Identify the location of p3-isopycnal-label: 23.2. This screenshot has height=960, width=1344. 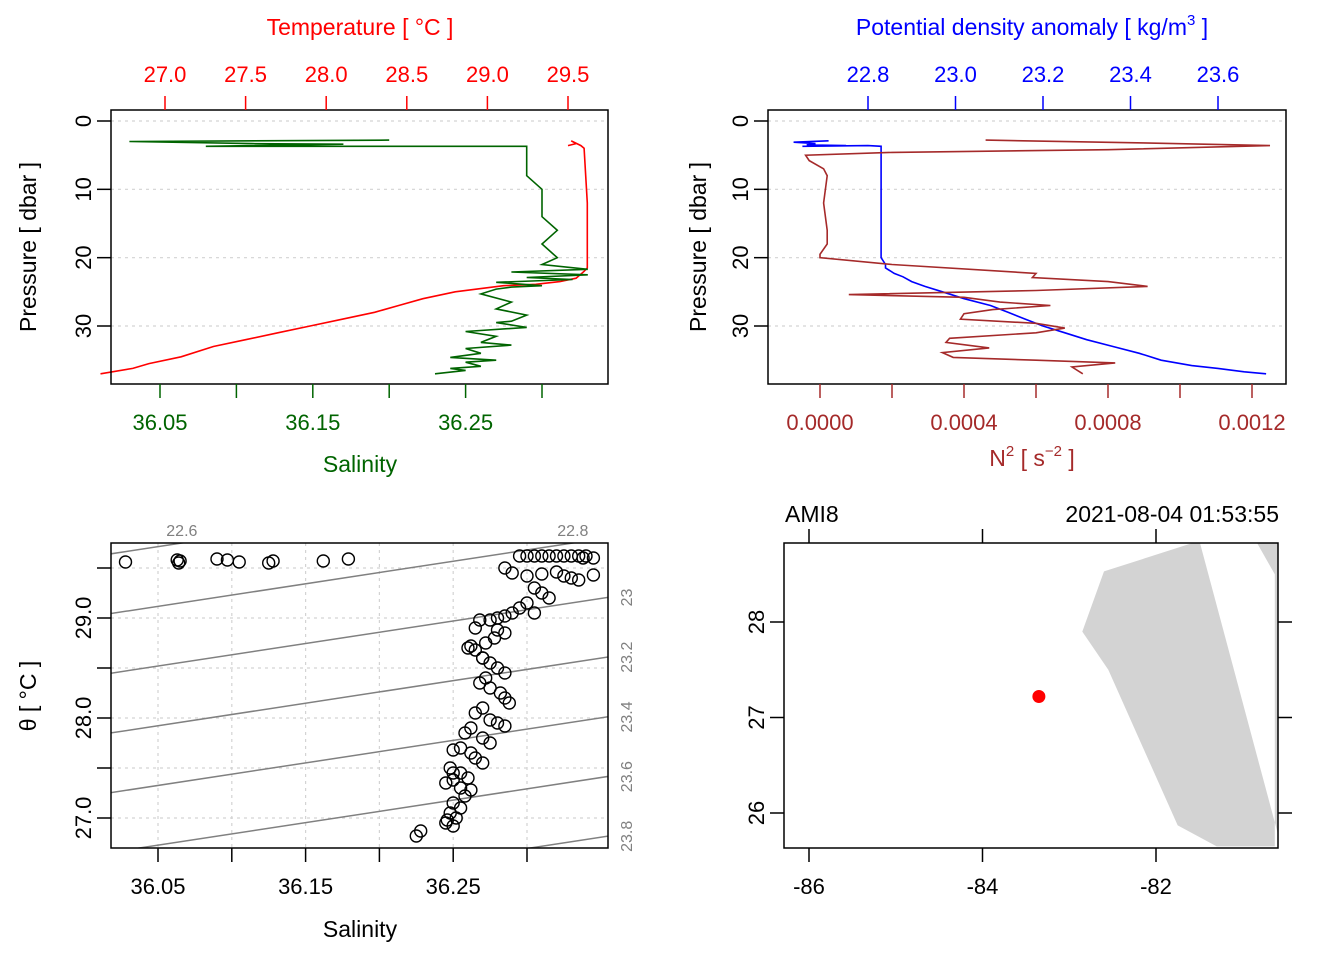
(627, 657).